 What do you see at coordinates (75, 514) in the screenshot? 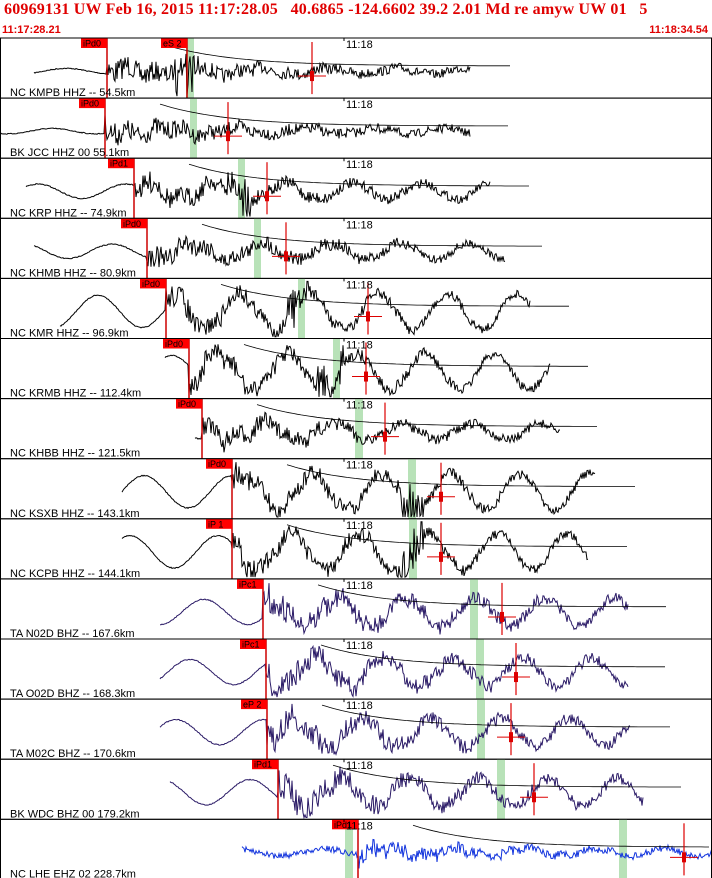
I see `station-label: NC KSXB HHZ -- 143.1km` at bounding box center [75, 514].